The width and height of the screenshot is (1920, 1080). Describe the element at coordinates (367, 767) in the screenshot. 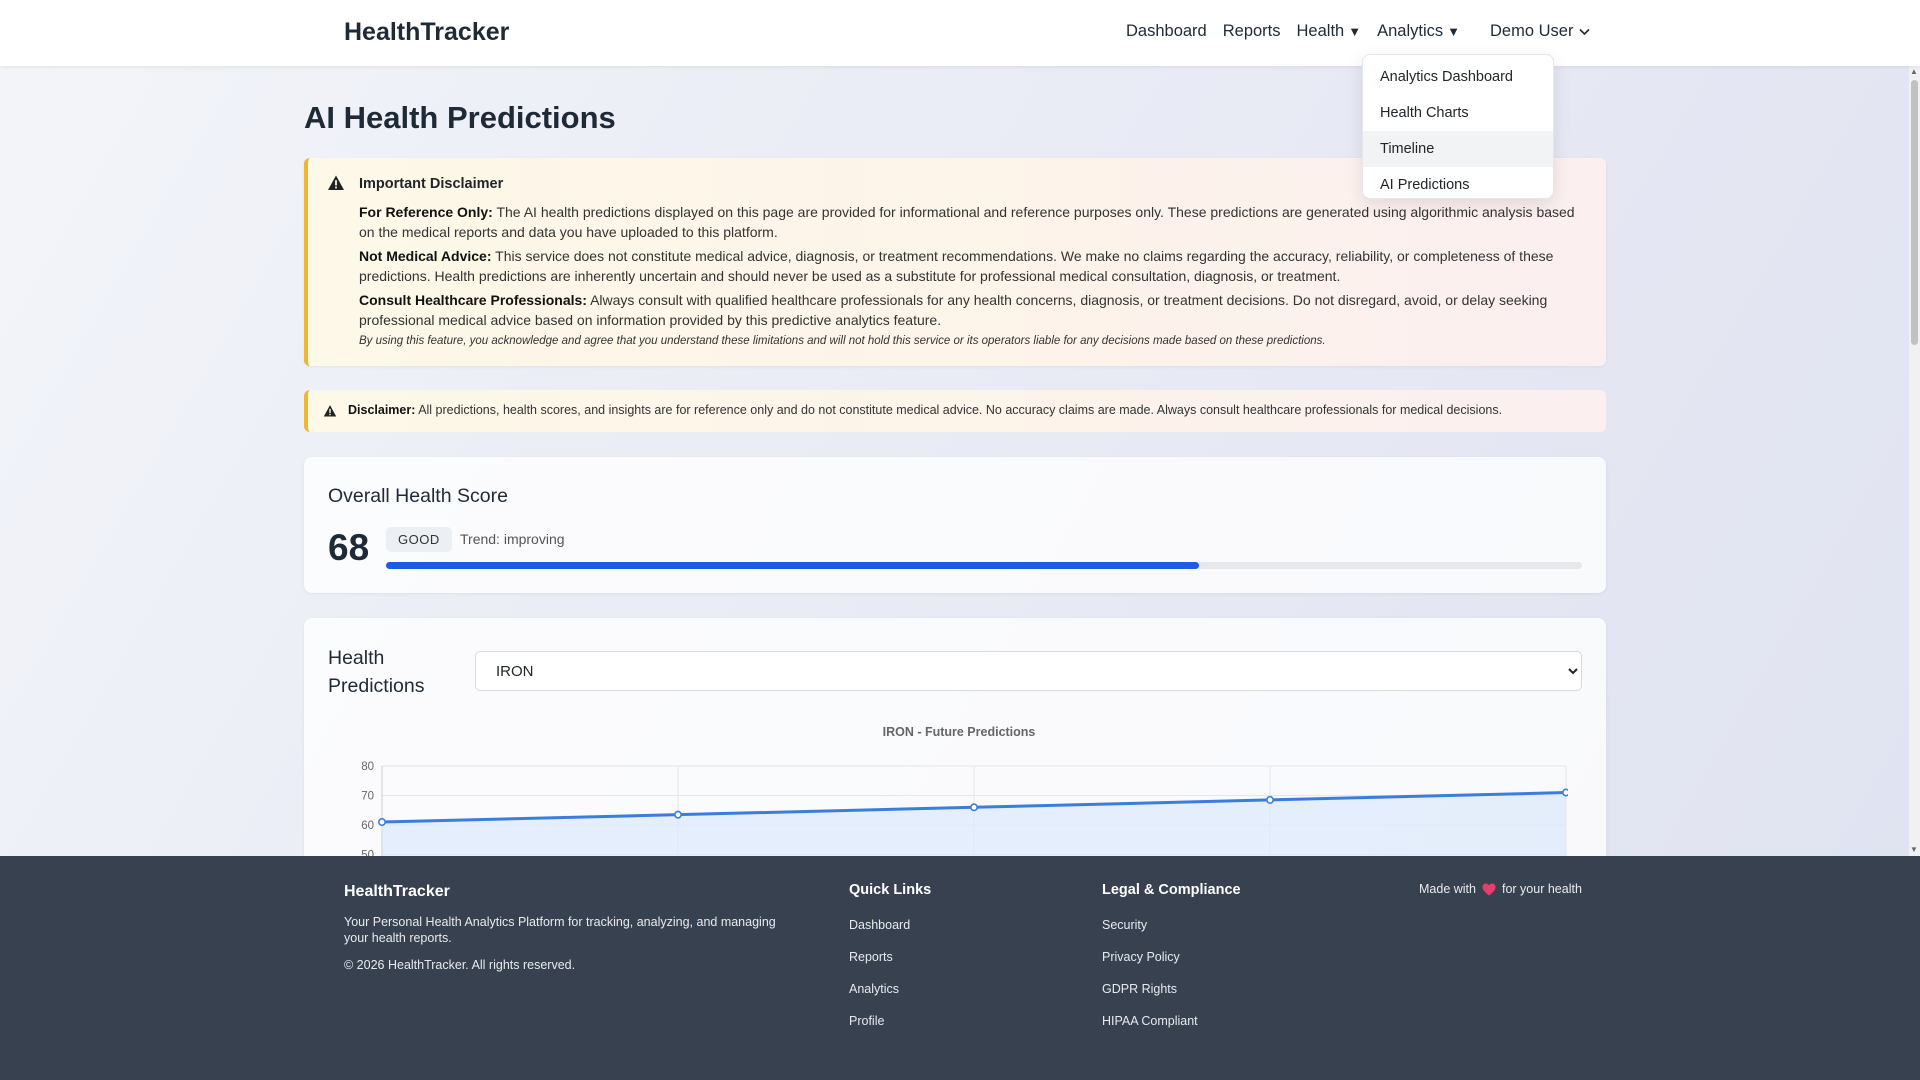

I see `chart-y-tick-label: 80` at that location.